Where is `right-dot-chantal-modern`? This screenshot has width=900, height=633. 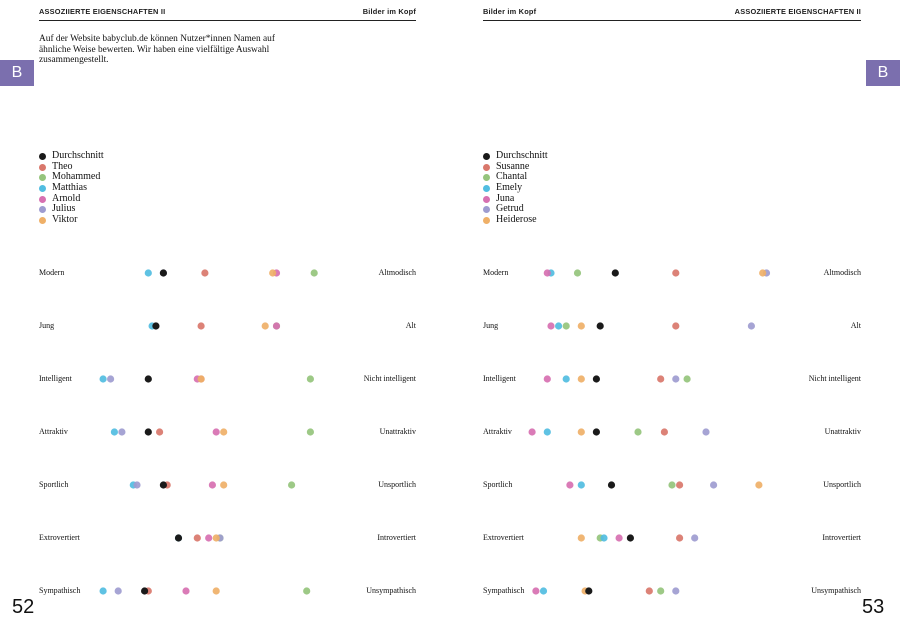 right-dot-chantal-modern is located at coordinates (577, 273).